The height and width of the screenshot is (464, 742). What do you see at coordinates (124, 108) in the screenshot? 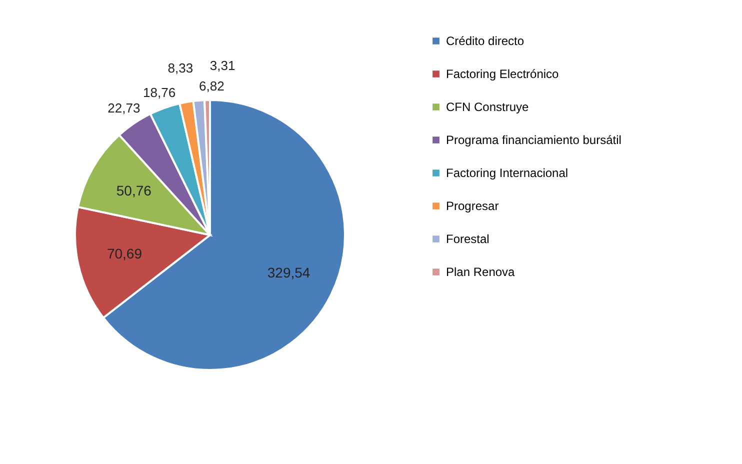
I see `data-label: 22,73` at bounding box center [124, 108].